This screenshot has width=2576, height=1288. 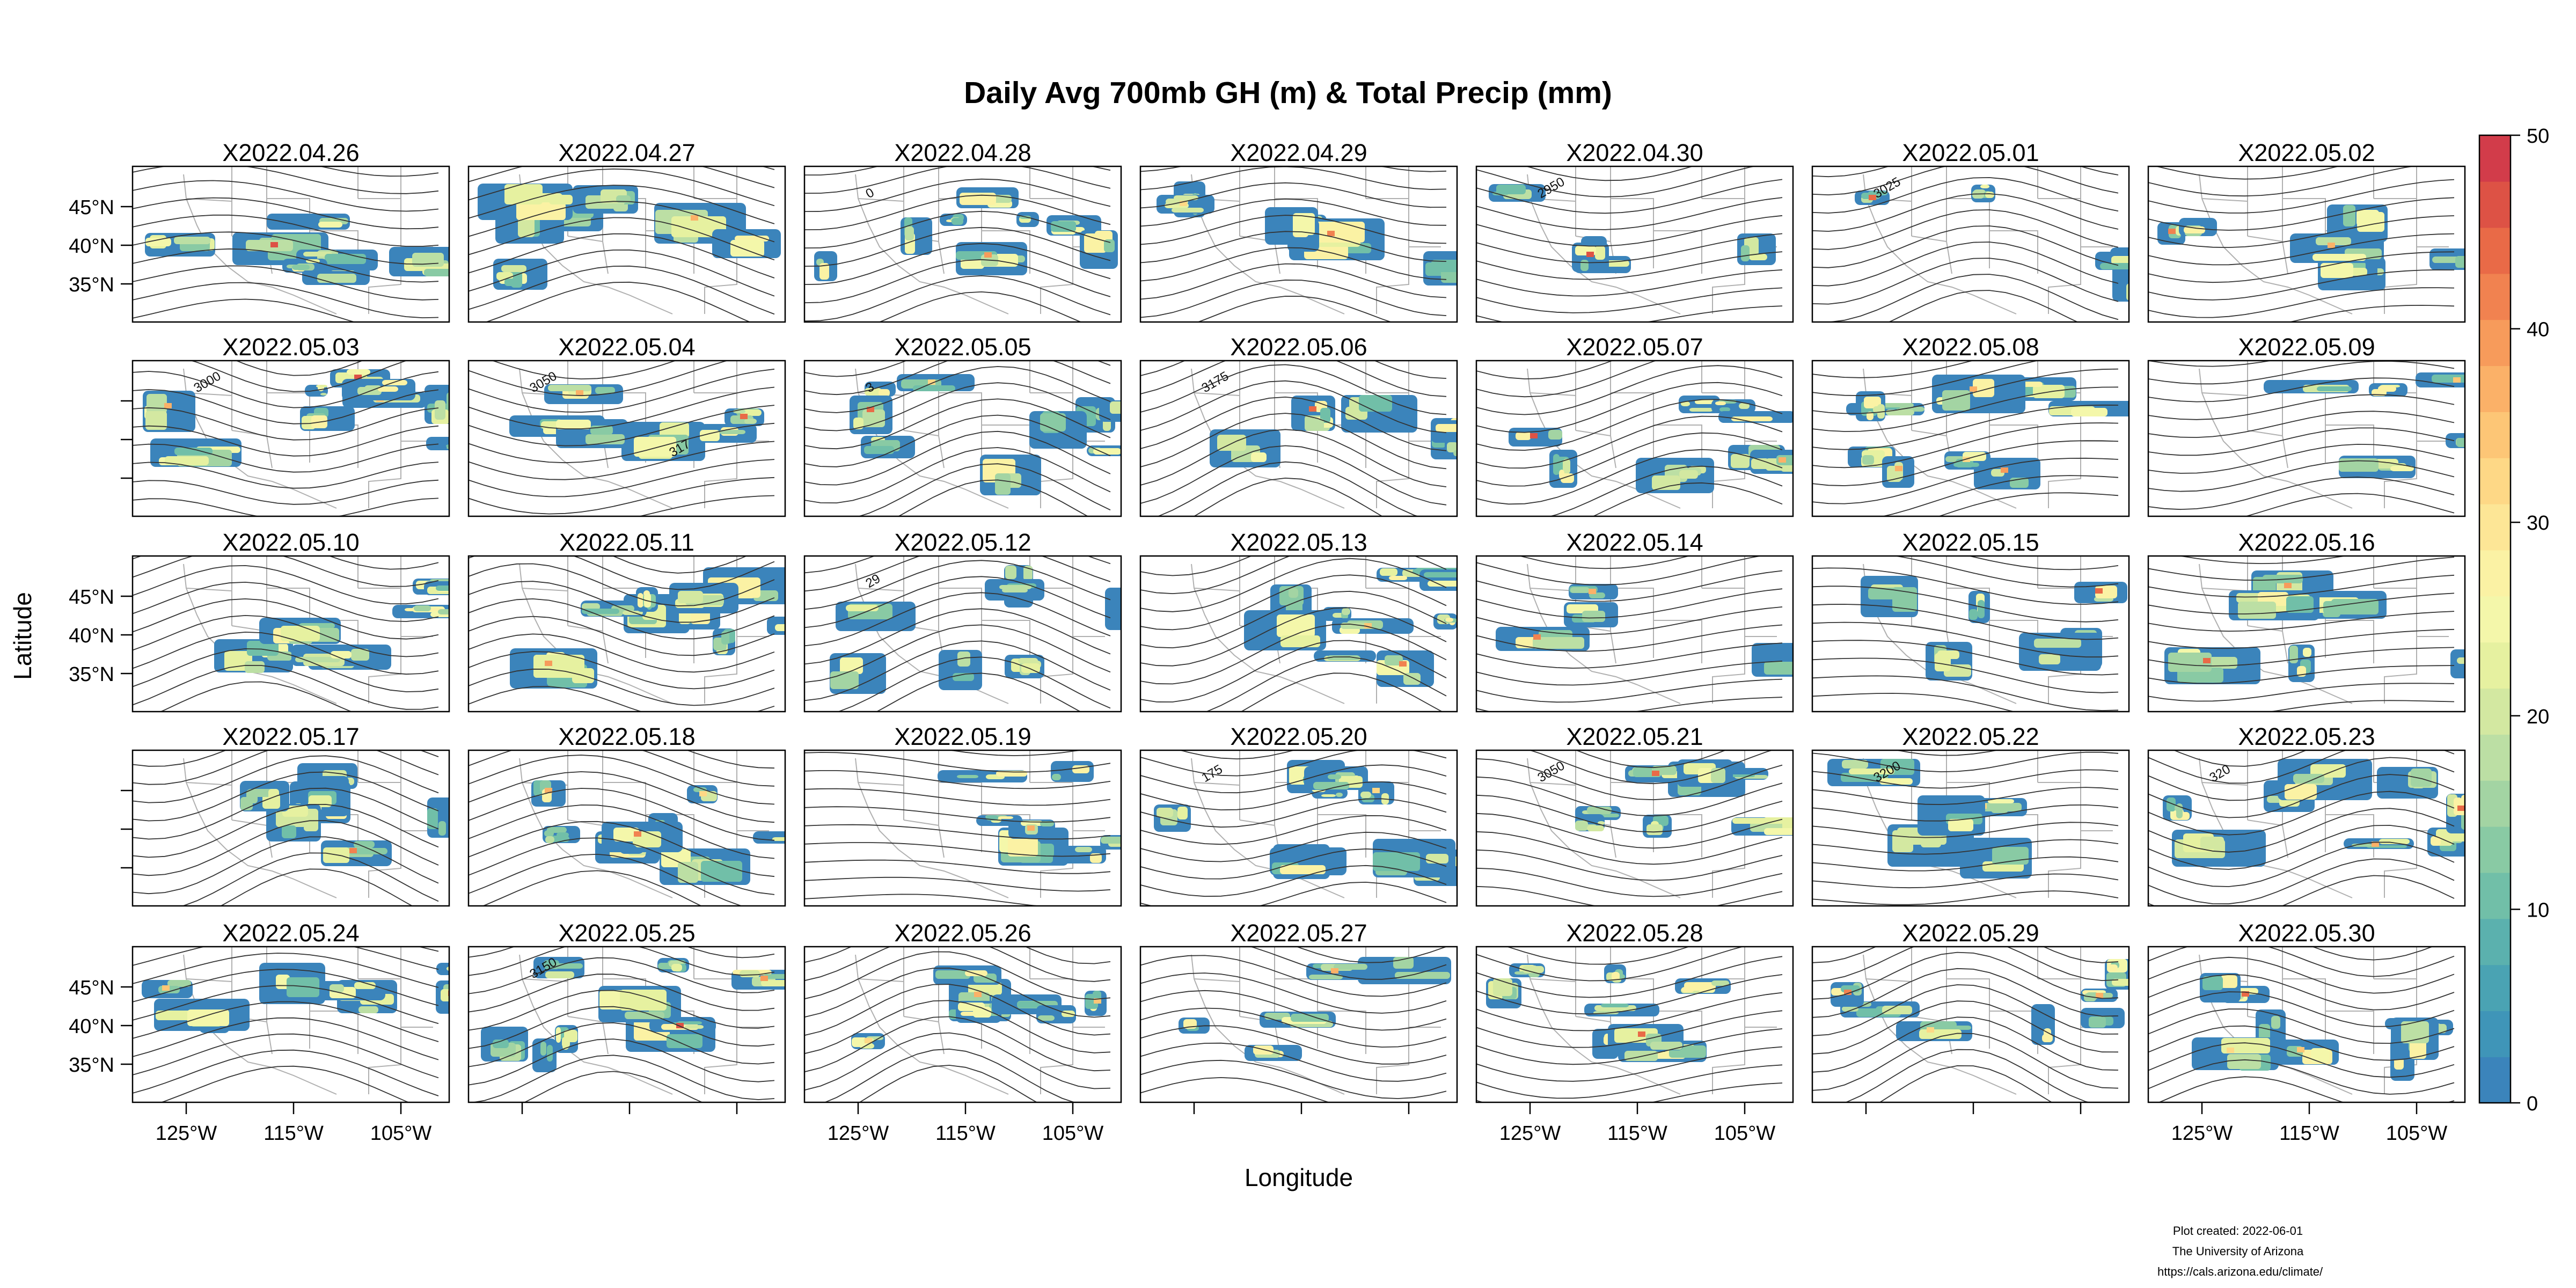 What do you see at coordinates (2306, 231) in the screenshot?
I see `map-panel: X2022.05.02` at bounding box center [2306, 231].